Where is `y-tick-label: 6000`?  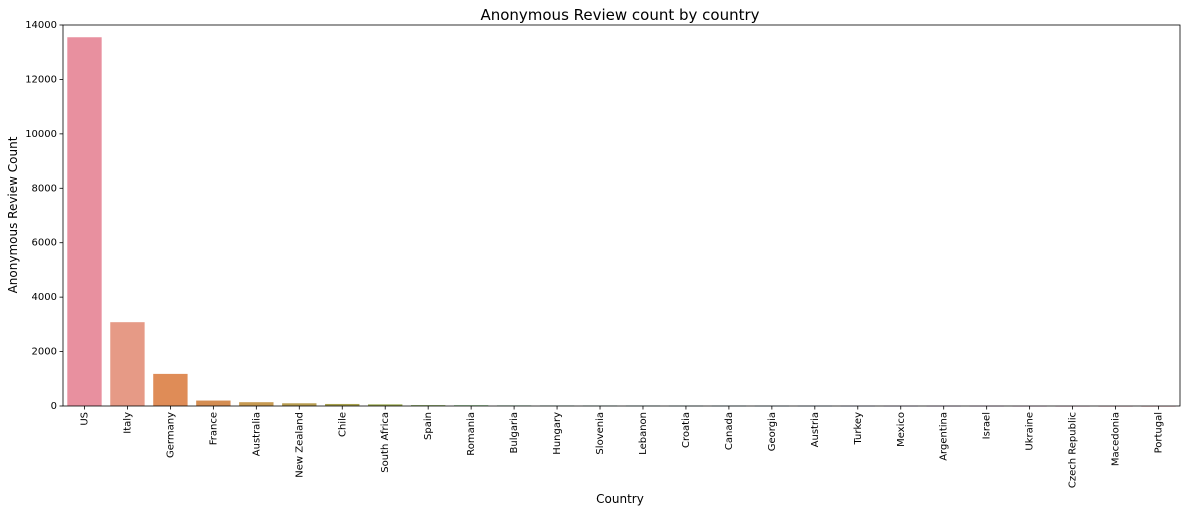 y-tick-label: 6000 is located at coordinates (44, 243).